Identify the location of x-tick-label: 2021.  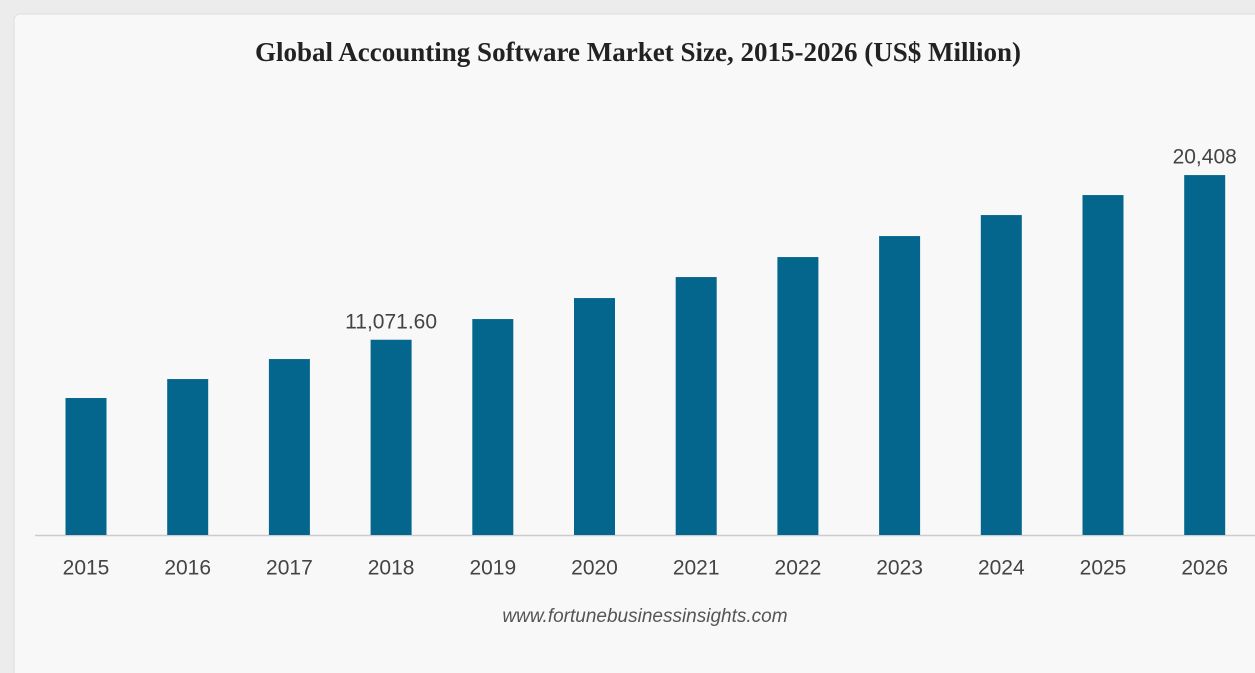
(696, 568).